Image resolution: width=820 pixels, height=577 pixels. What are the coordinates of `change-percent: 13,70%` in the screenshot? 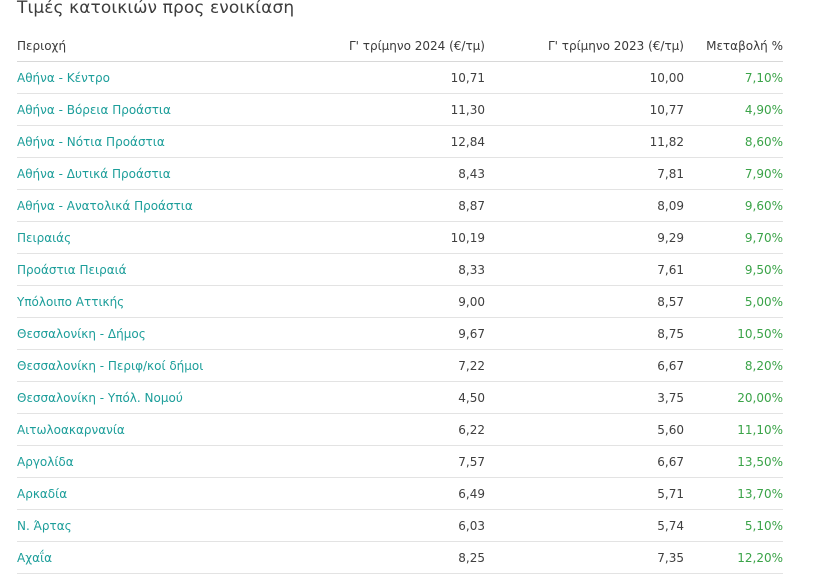 It's located at (733, 493).